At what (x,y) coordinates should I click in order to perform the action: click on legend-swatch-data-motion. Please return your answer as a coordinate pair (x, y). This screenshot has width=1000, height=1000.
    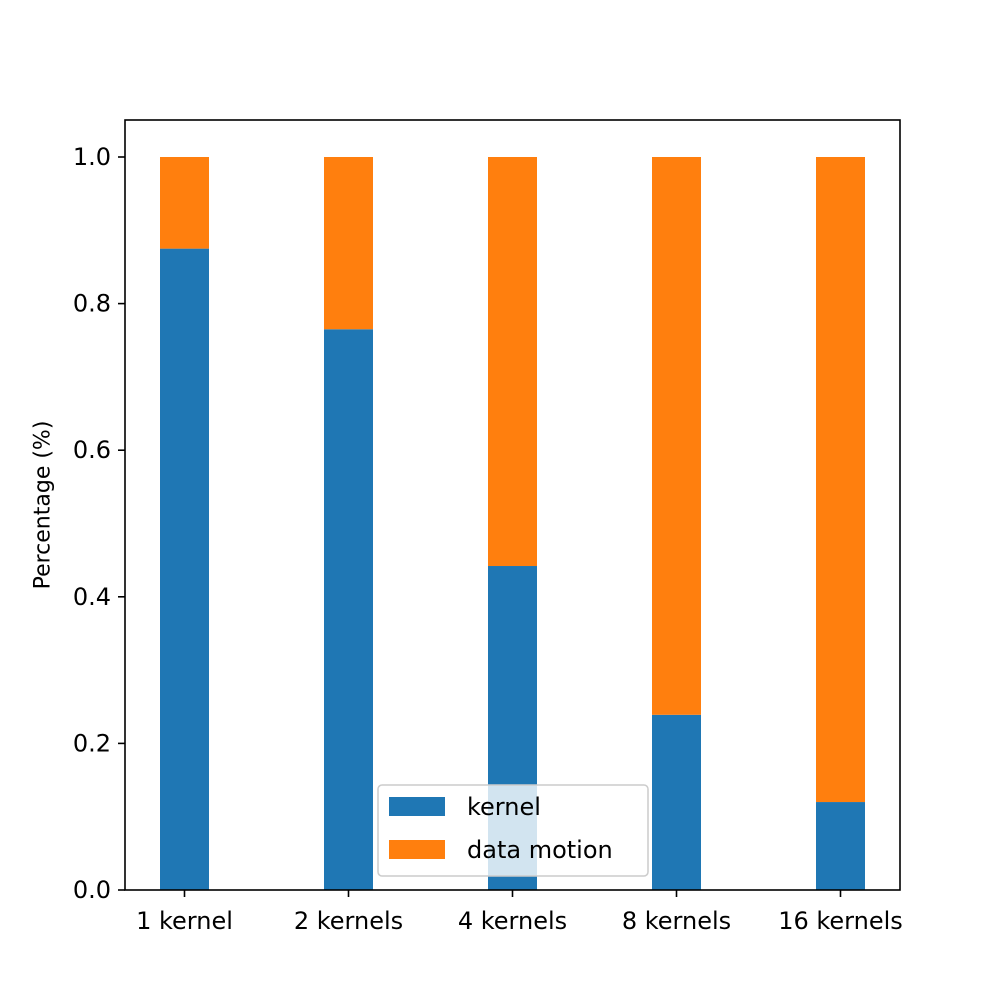
    Looking at the image, I should click on (417, 849).